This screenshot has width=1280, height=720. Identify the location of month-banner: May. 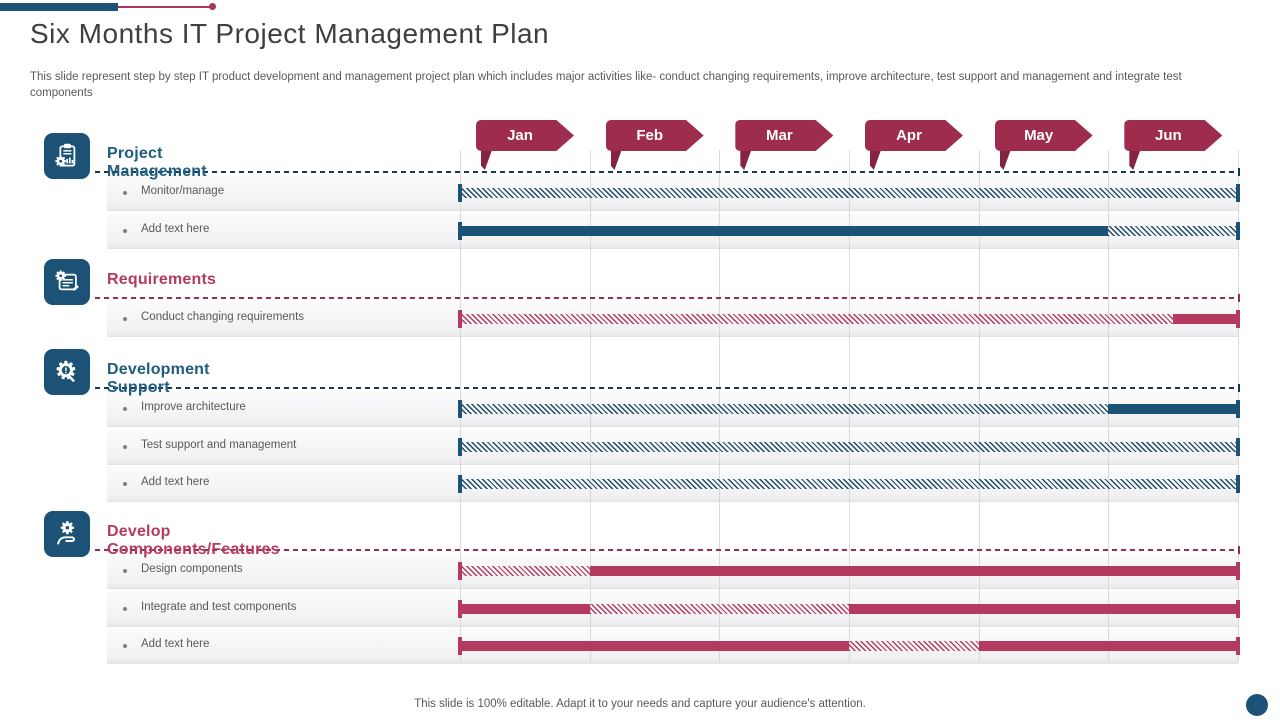
(1043, 135).